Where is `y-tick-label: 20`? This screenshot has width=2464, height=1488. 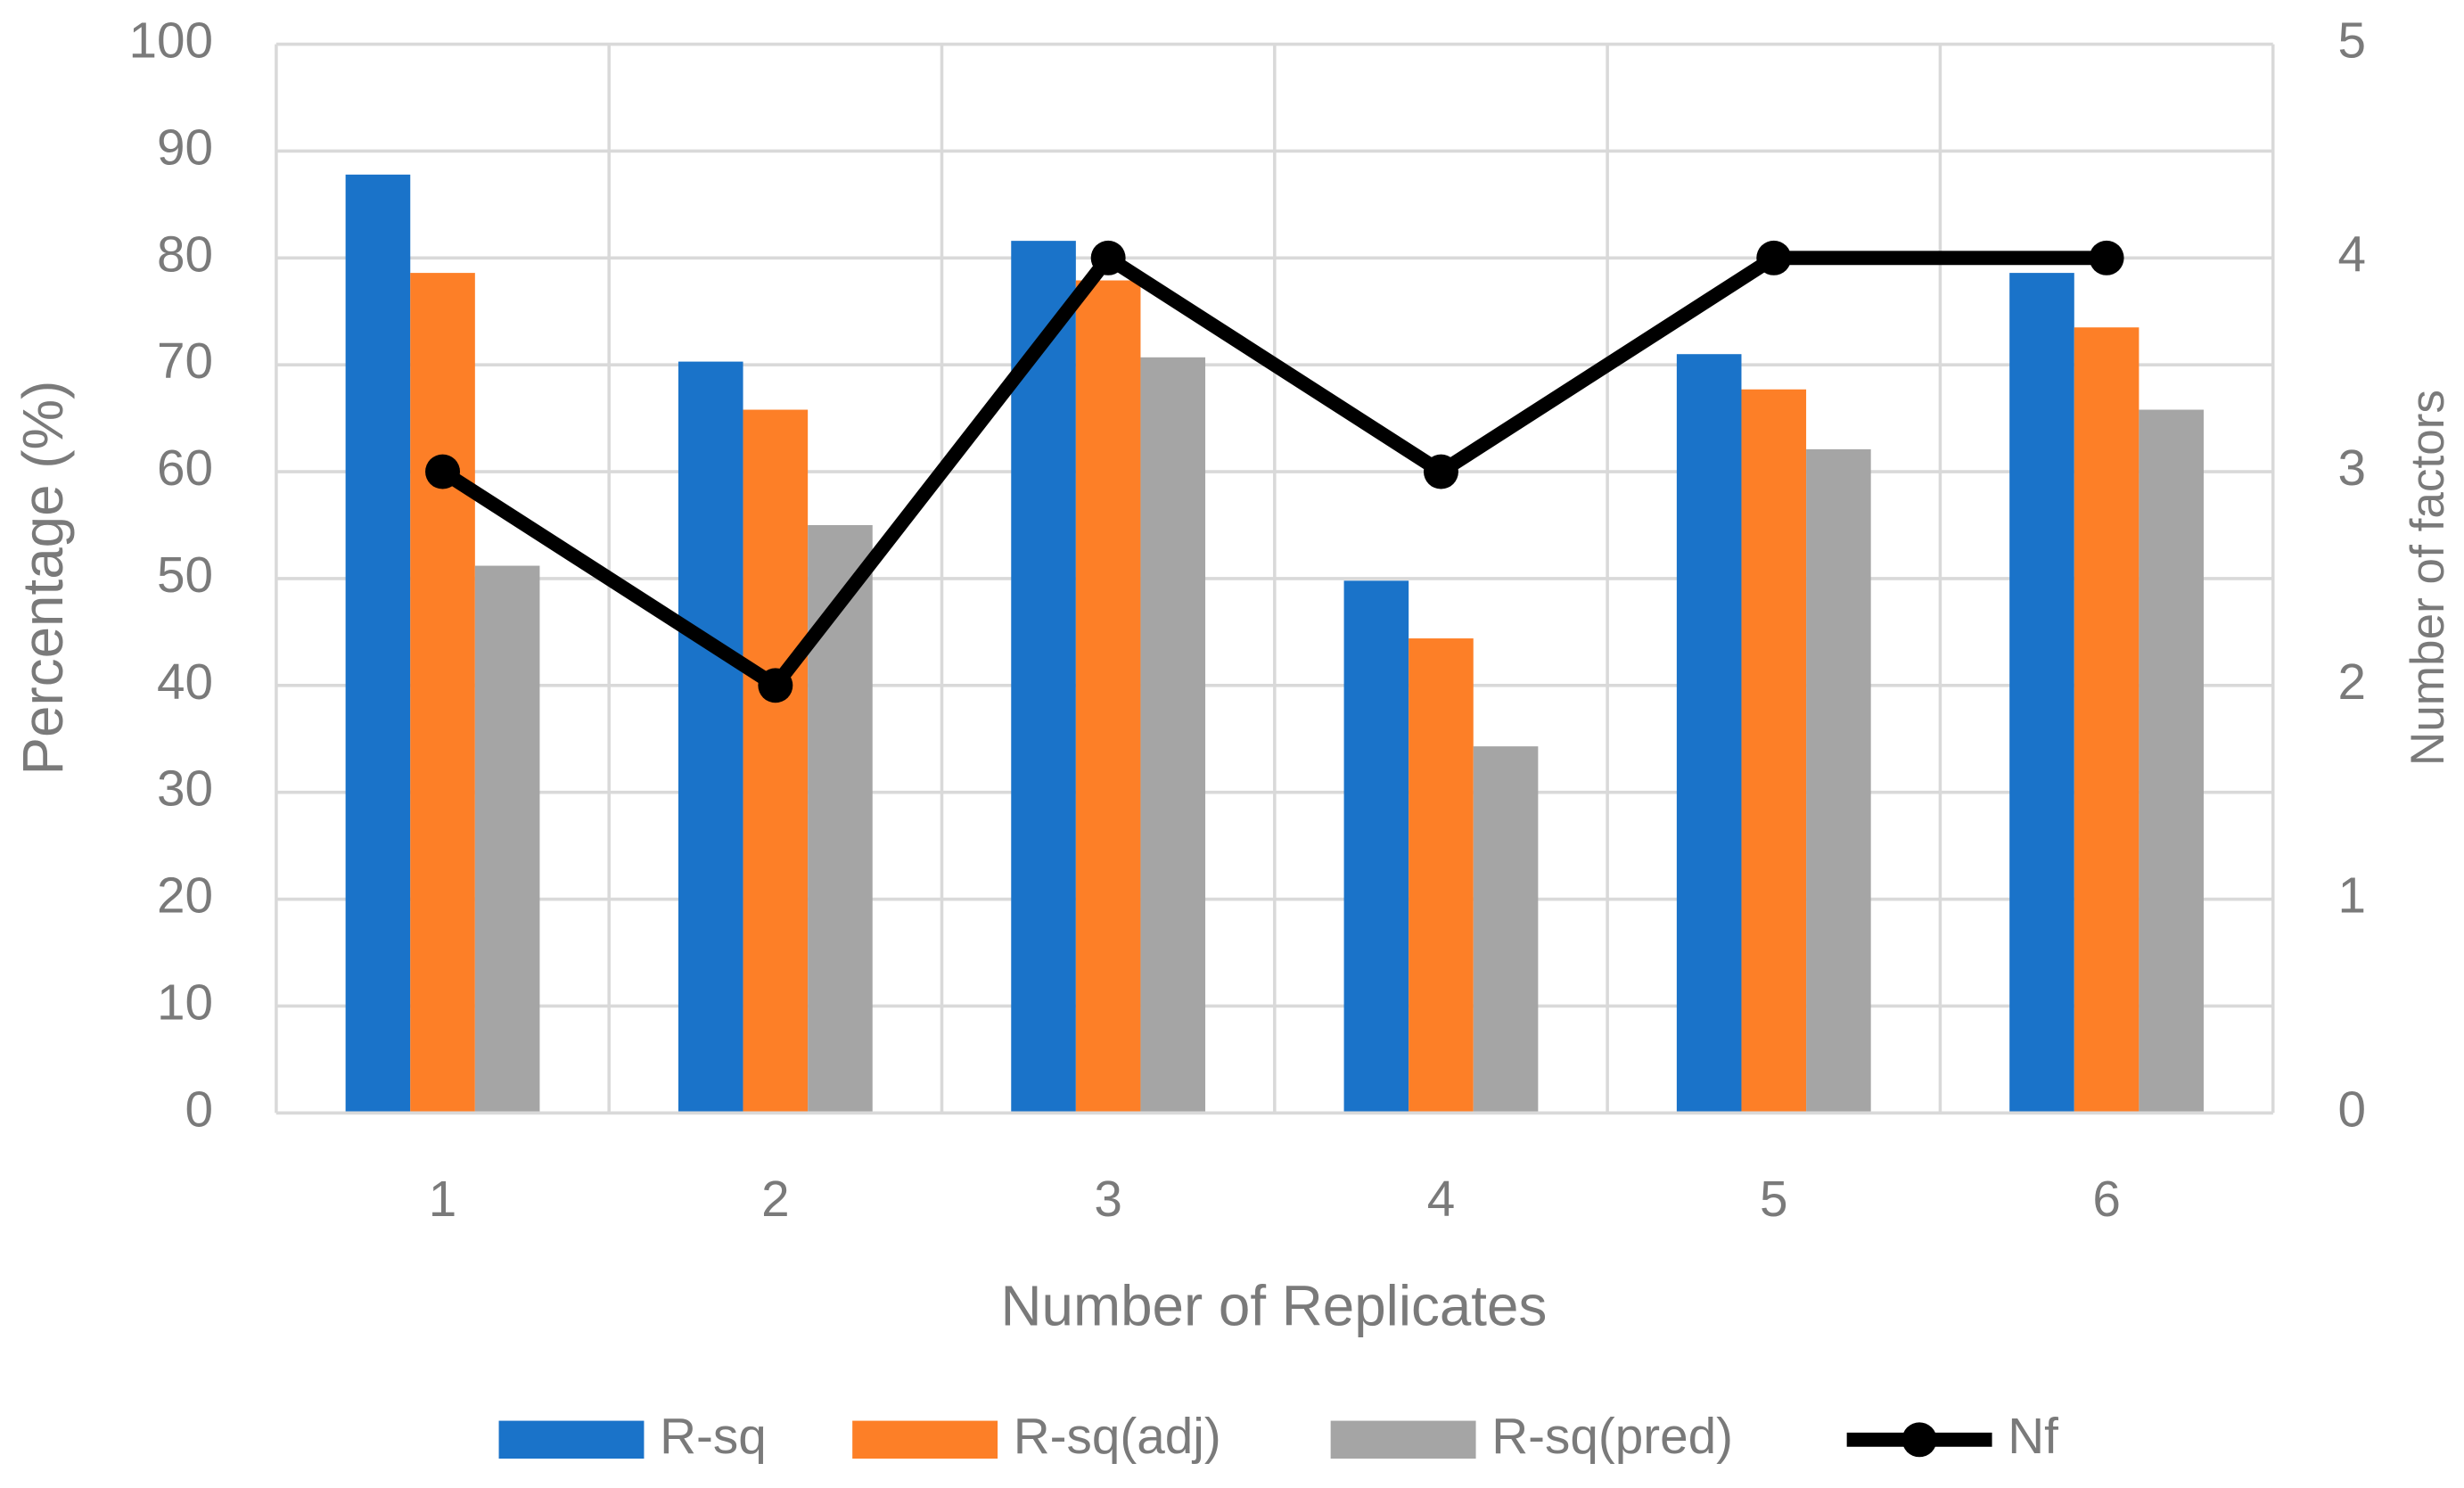
y-tick-label: 20 is located at coordinates (185, 896).